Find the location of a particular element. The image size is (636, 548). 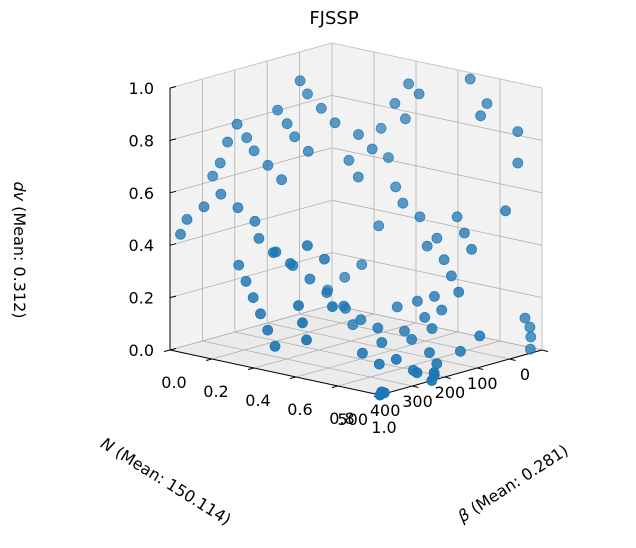

chart-title: FJSSP is located at coordinates (334, 18).